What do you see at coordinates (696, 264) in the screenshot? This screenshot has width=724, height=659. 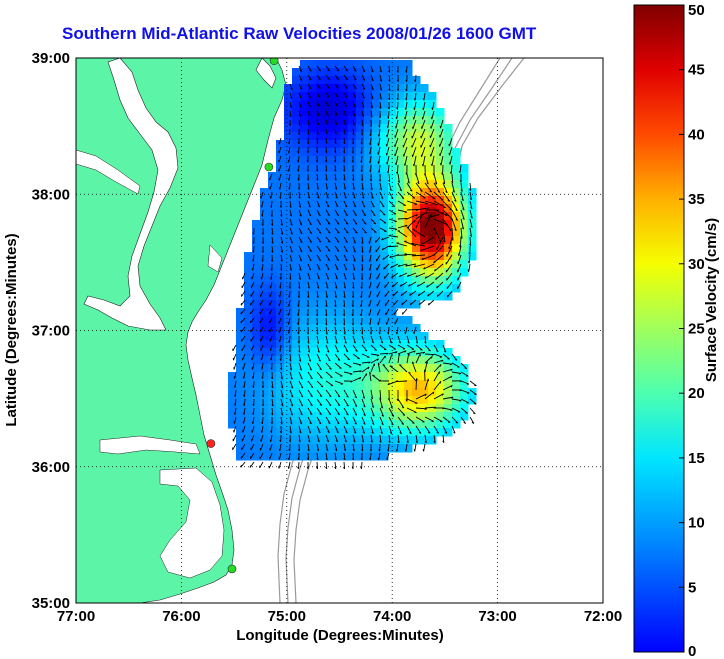 I see `colorbar-tick-label: 30` at bounding box center [696, 264].